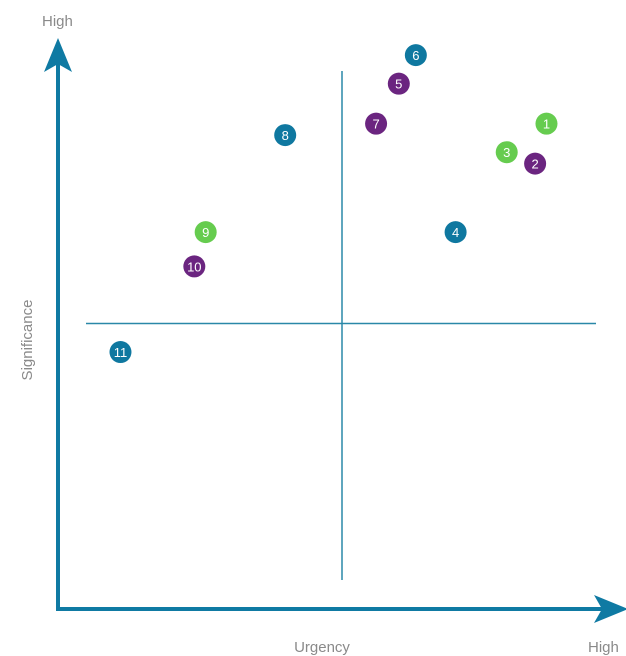 The width and height of the screenshot is (626, 656). I want to click on data-point-label: 3, so click(506, 152).